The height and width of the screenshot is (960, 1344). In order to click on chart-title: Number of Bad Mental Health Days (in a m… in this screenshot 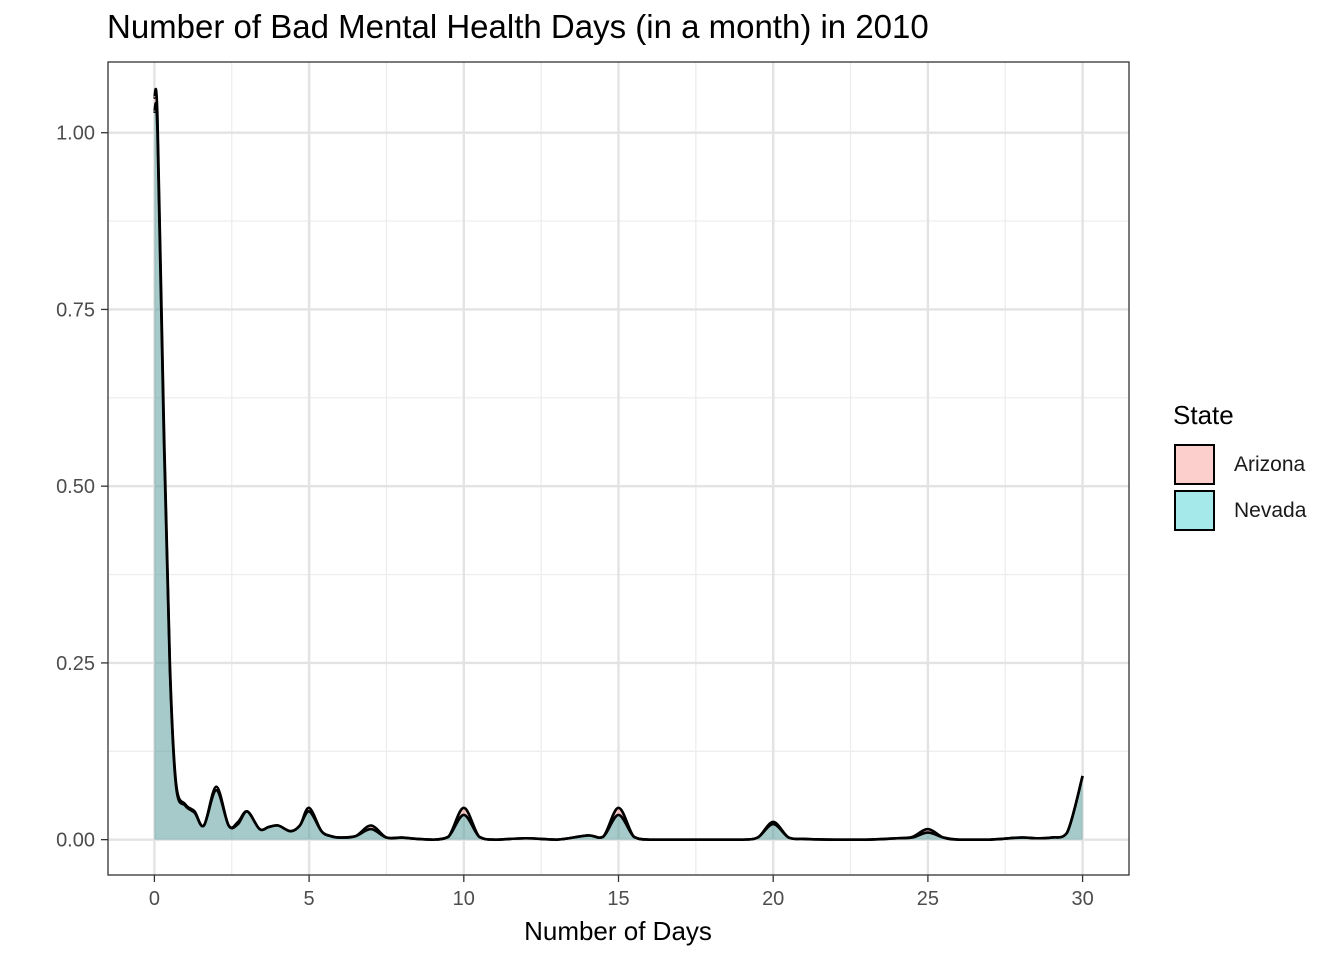, I will do `click(518, 26)`.